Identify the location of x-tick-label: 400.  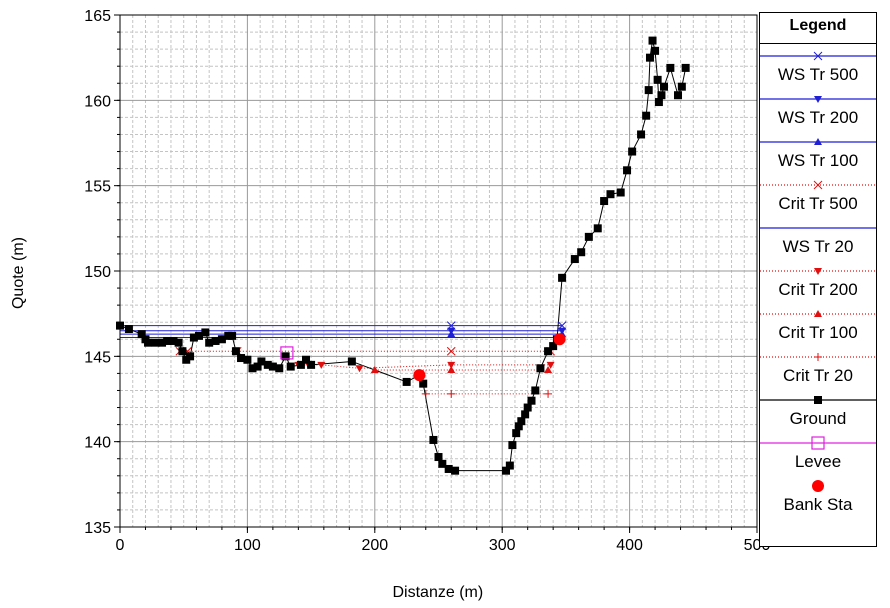
(629, 545).